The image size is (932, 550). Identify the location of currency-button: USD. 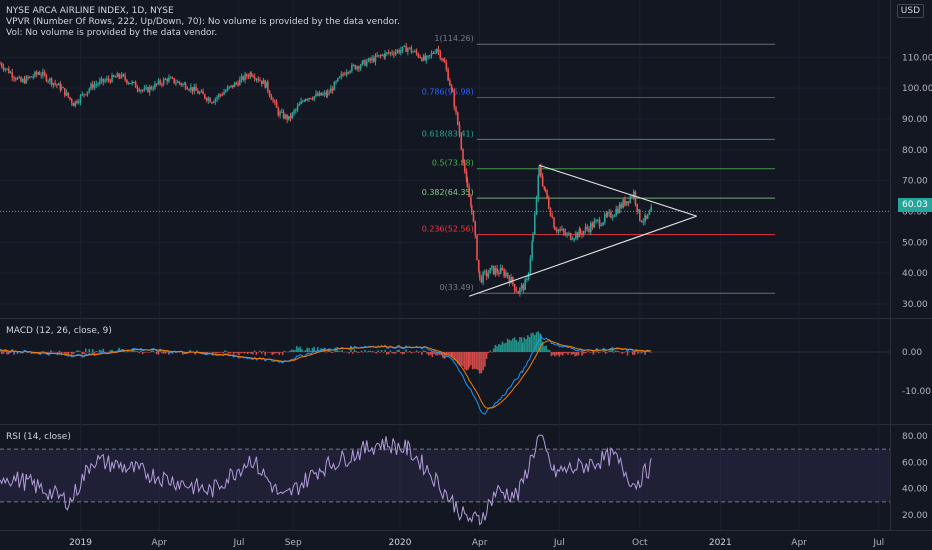
(910, 11).